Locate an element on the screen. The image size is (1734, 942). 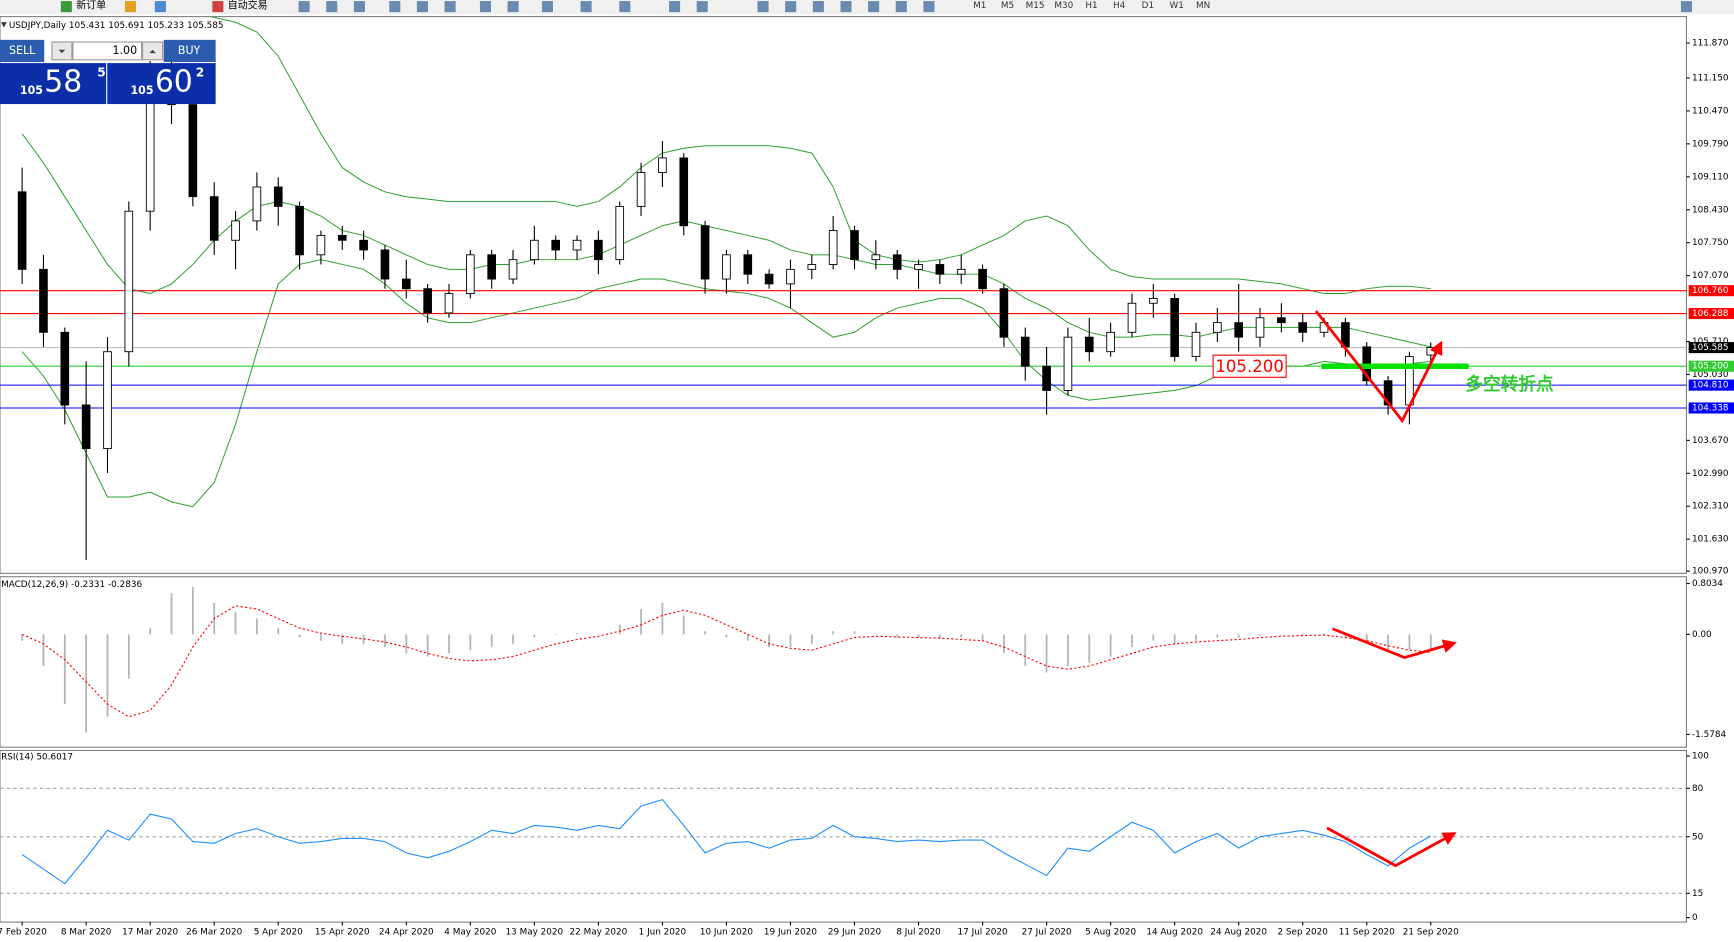
annotation-text: 多空转折点 is located at coordinates (1509, 384).